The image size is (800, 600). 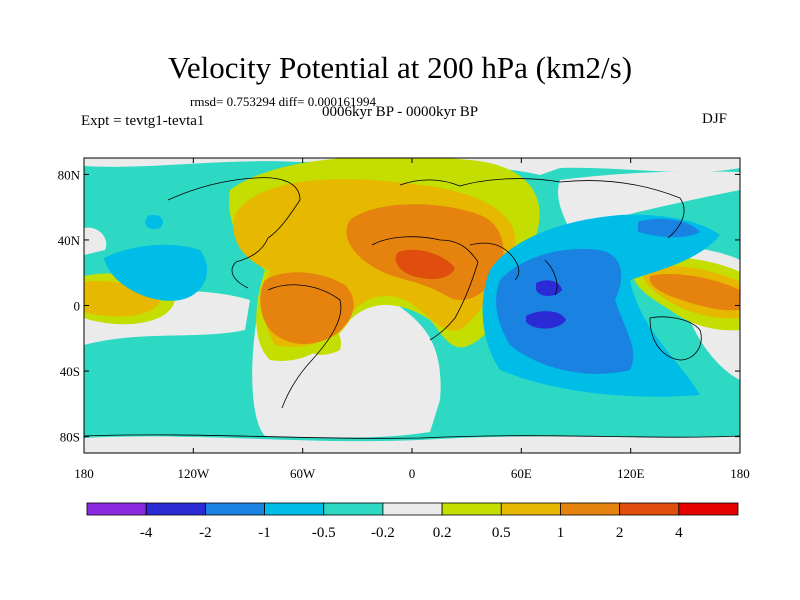 What do you see at coordinates (679, 533) in the screenshot?
I see `colorbar-label: 4` at bounding box center [679, 533].